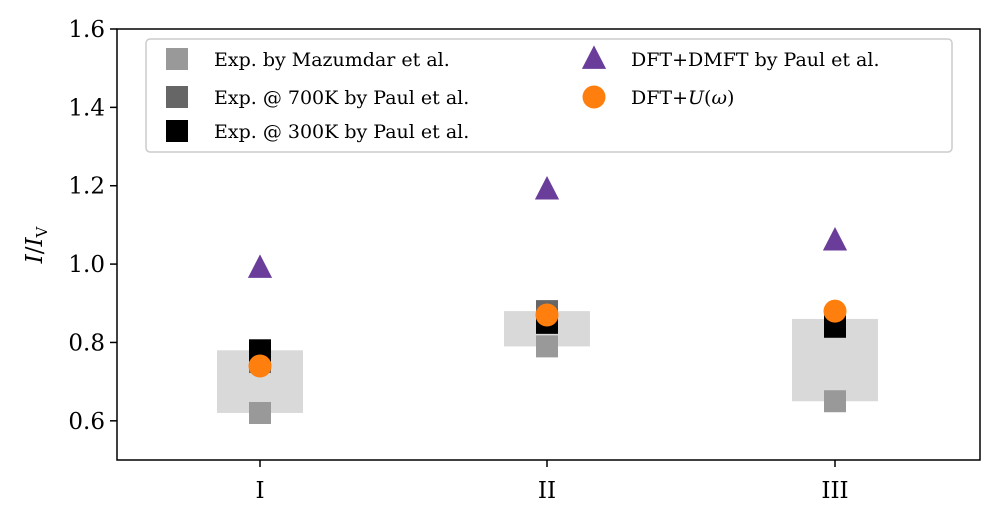 This screenshot has height=521, width=997. What do you see at coordinates (594, 57) in the screenshot?
I see `legend-marker-dft-dmft-by-paul-et-al` at bounding box center [594, 57].